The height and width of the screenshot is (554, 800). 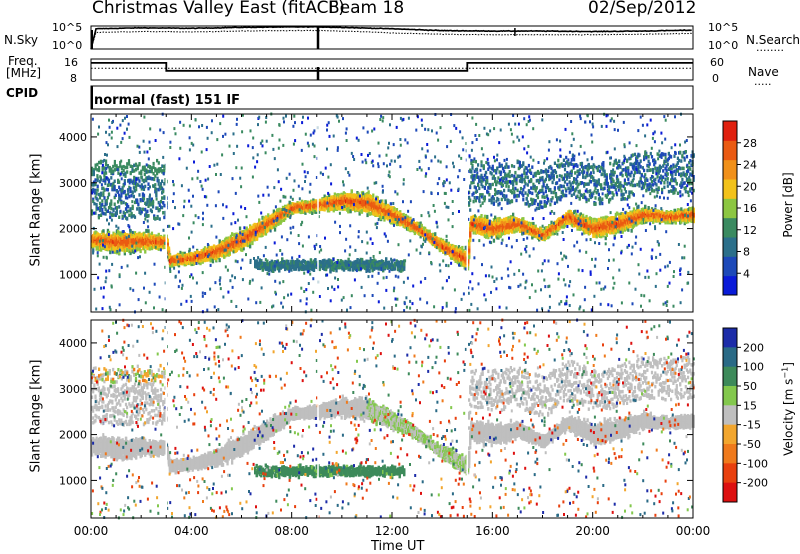 What do you see at coordinates (753, 347) in the screenshot?
I see `velocity-colorbar-label: 200` at bounding box center [753, 347].